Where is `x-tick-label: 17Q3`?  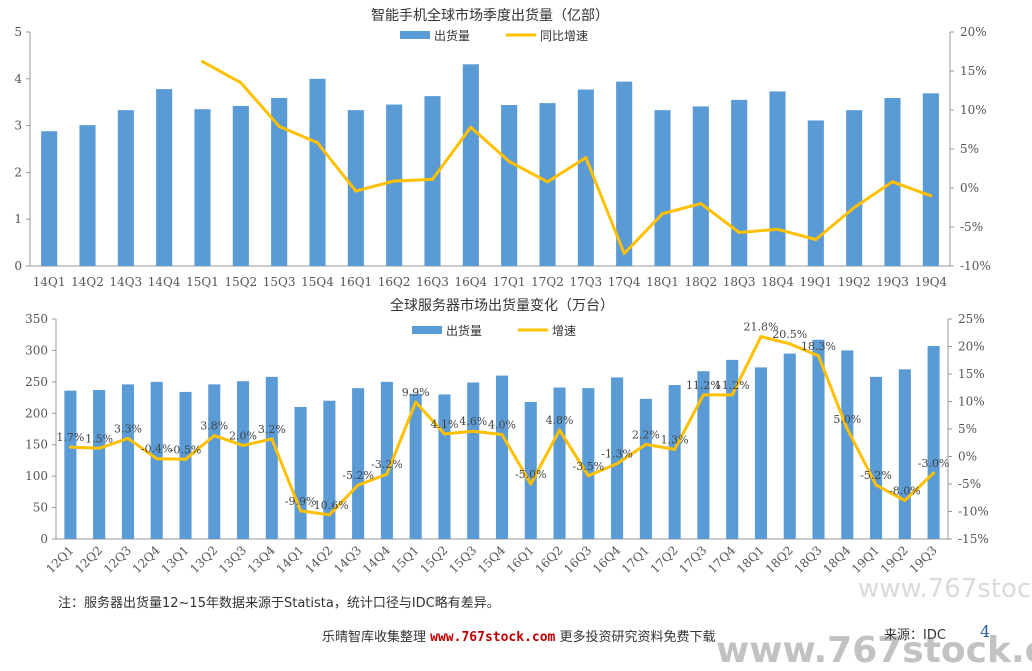 x-tick-label: 17Q3 is located at coordinates (585, 282).